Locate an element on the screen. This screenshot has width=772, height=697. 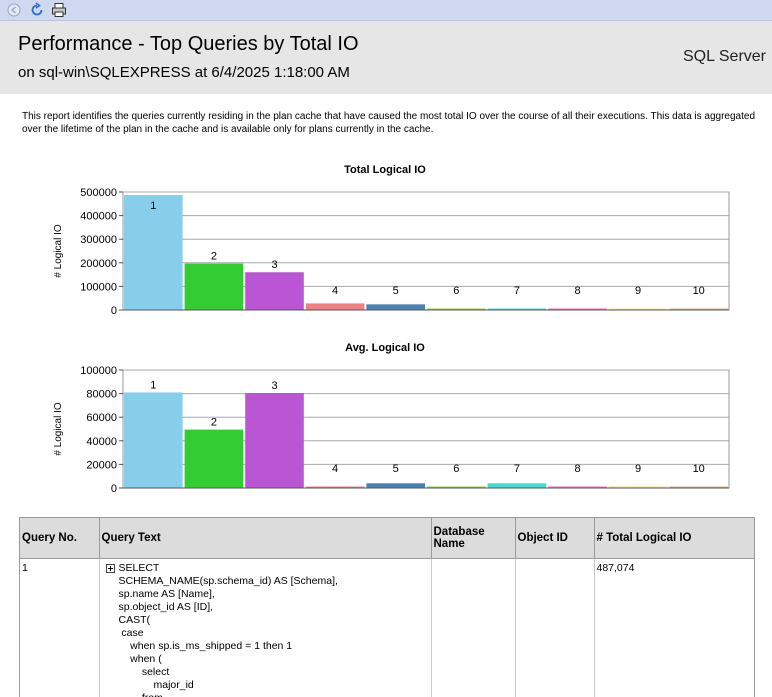
back-button is located at coordinates (13, 10).